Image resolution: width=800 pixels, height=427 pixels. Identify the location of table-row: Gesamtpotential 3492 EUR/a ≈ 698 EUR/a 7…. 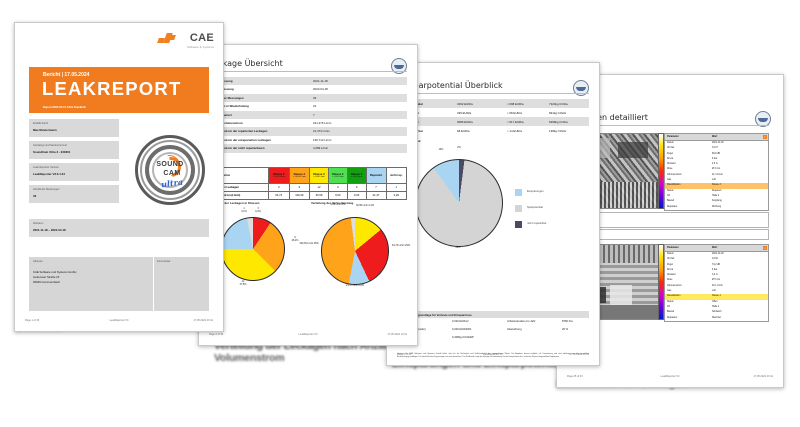
(493, 103).